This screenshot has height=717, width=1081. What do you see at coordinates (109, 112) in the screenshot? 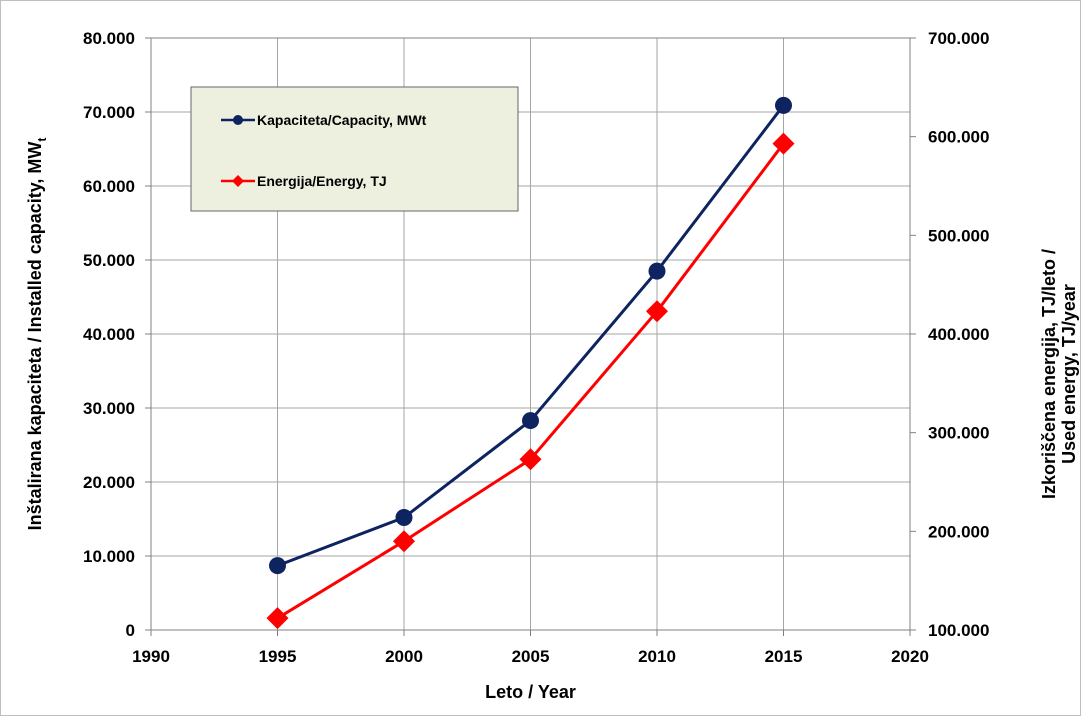
I see `left-y-tick-label: 70.000` at bounding box center [109, 112].